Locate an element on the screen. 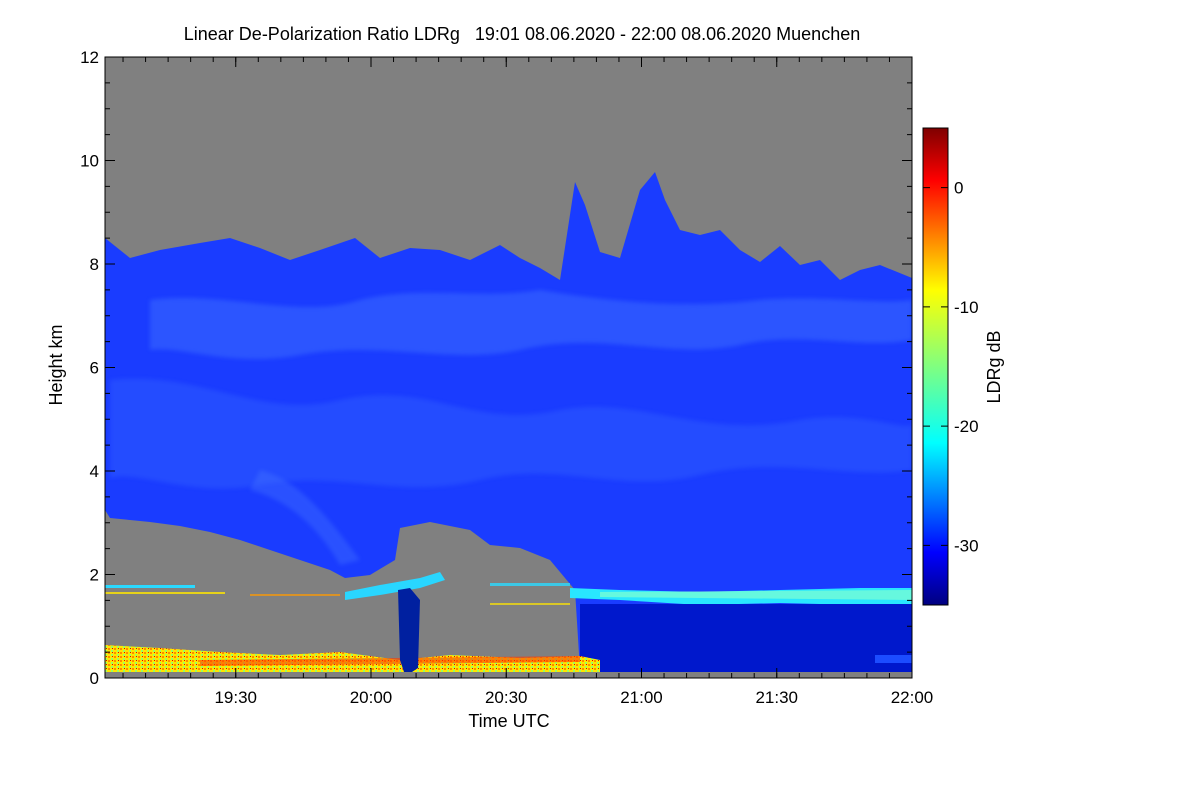 Image resolution: width=1200 pixels, height=800 pixels. fall-streak is located at coordinates (409, 630).